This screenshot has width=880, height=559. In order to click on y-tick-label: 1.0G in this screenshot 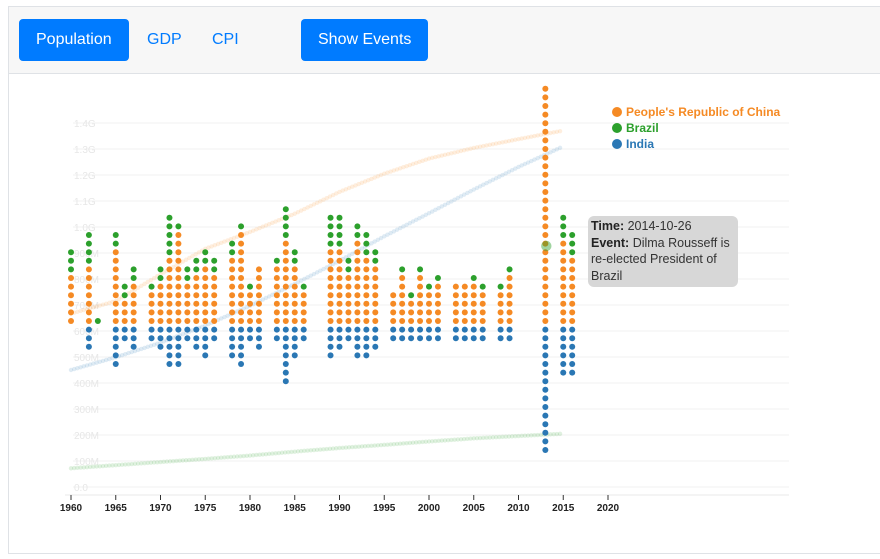, I will do `click(85, 228)`.